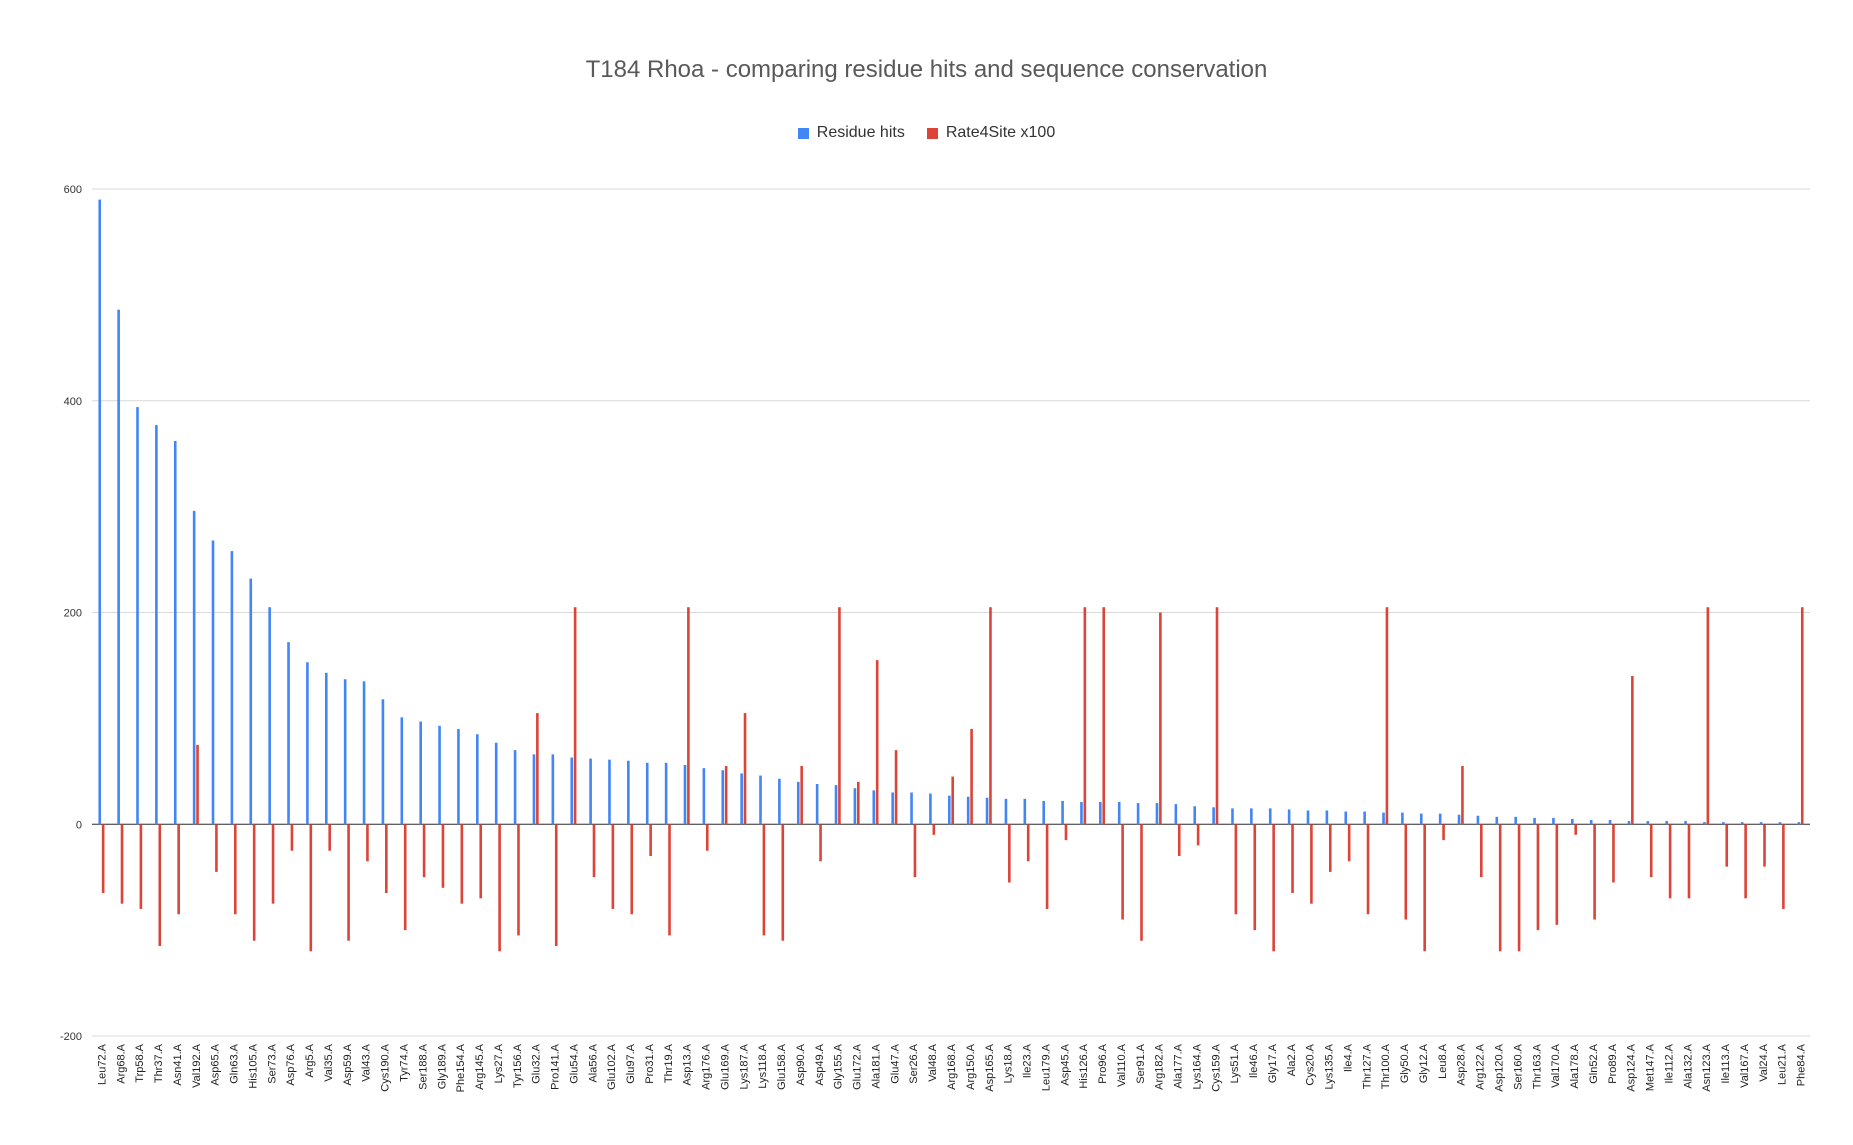 Image resolution: width=1853 pixels, height=1145 pixels. What do you see at coordinates (725, 1066) in the screenshot?
I see `x-tick-label: Glu169.A` at bounding box center [725, 1066].